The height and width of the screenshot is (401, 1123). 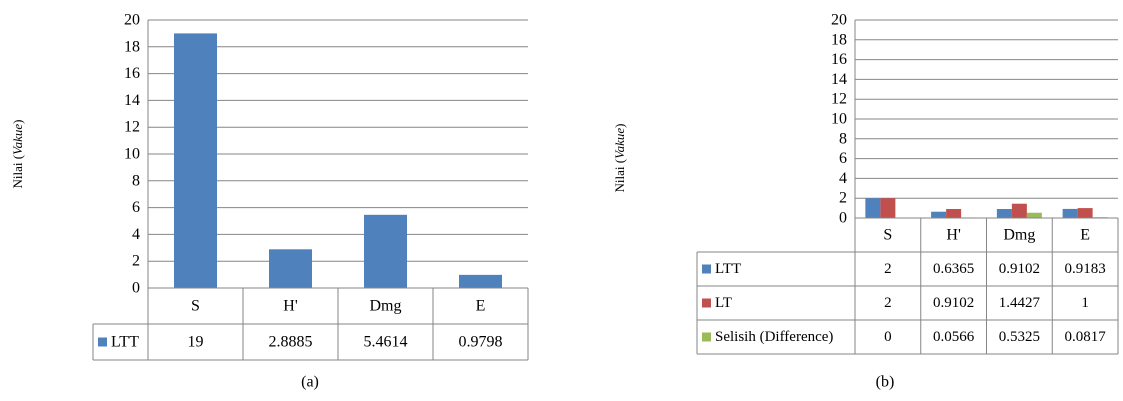 What do you see at coordinates (885, 382) in the screenshot?
I see `chart-caption: (b)` at bounding box center [885, 382].